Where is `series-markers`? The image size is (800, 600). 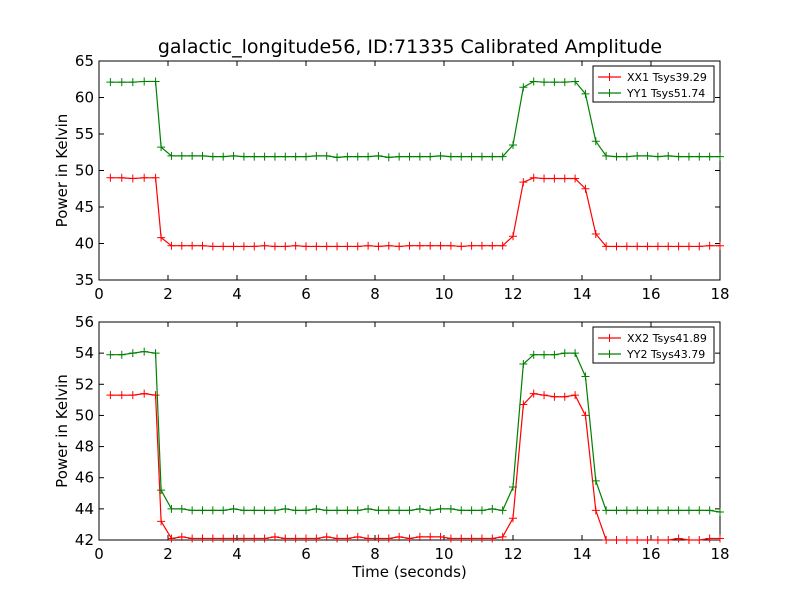 series-markers is located at coordinates (415, 119).